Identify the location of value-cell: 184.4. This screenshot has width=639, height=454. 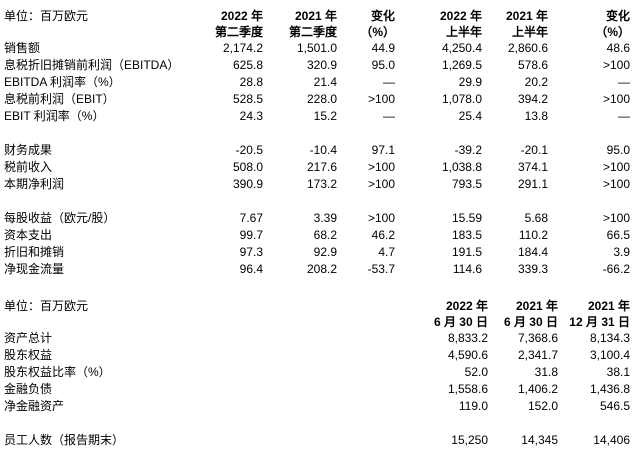
(532, 252).